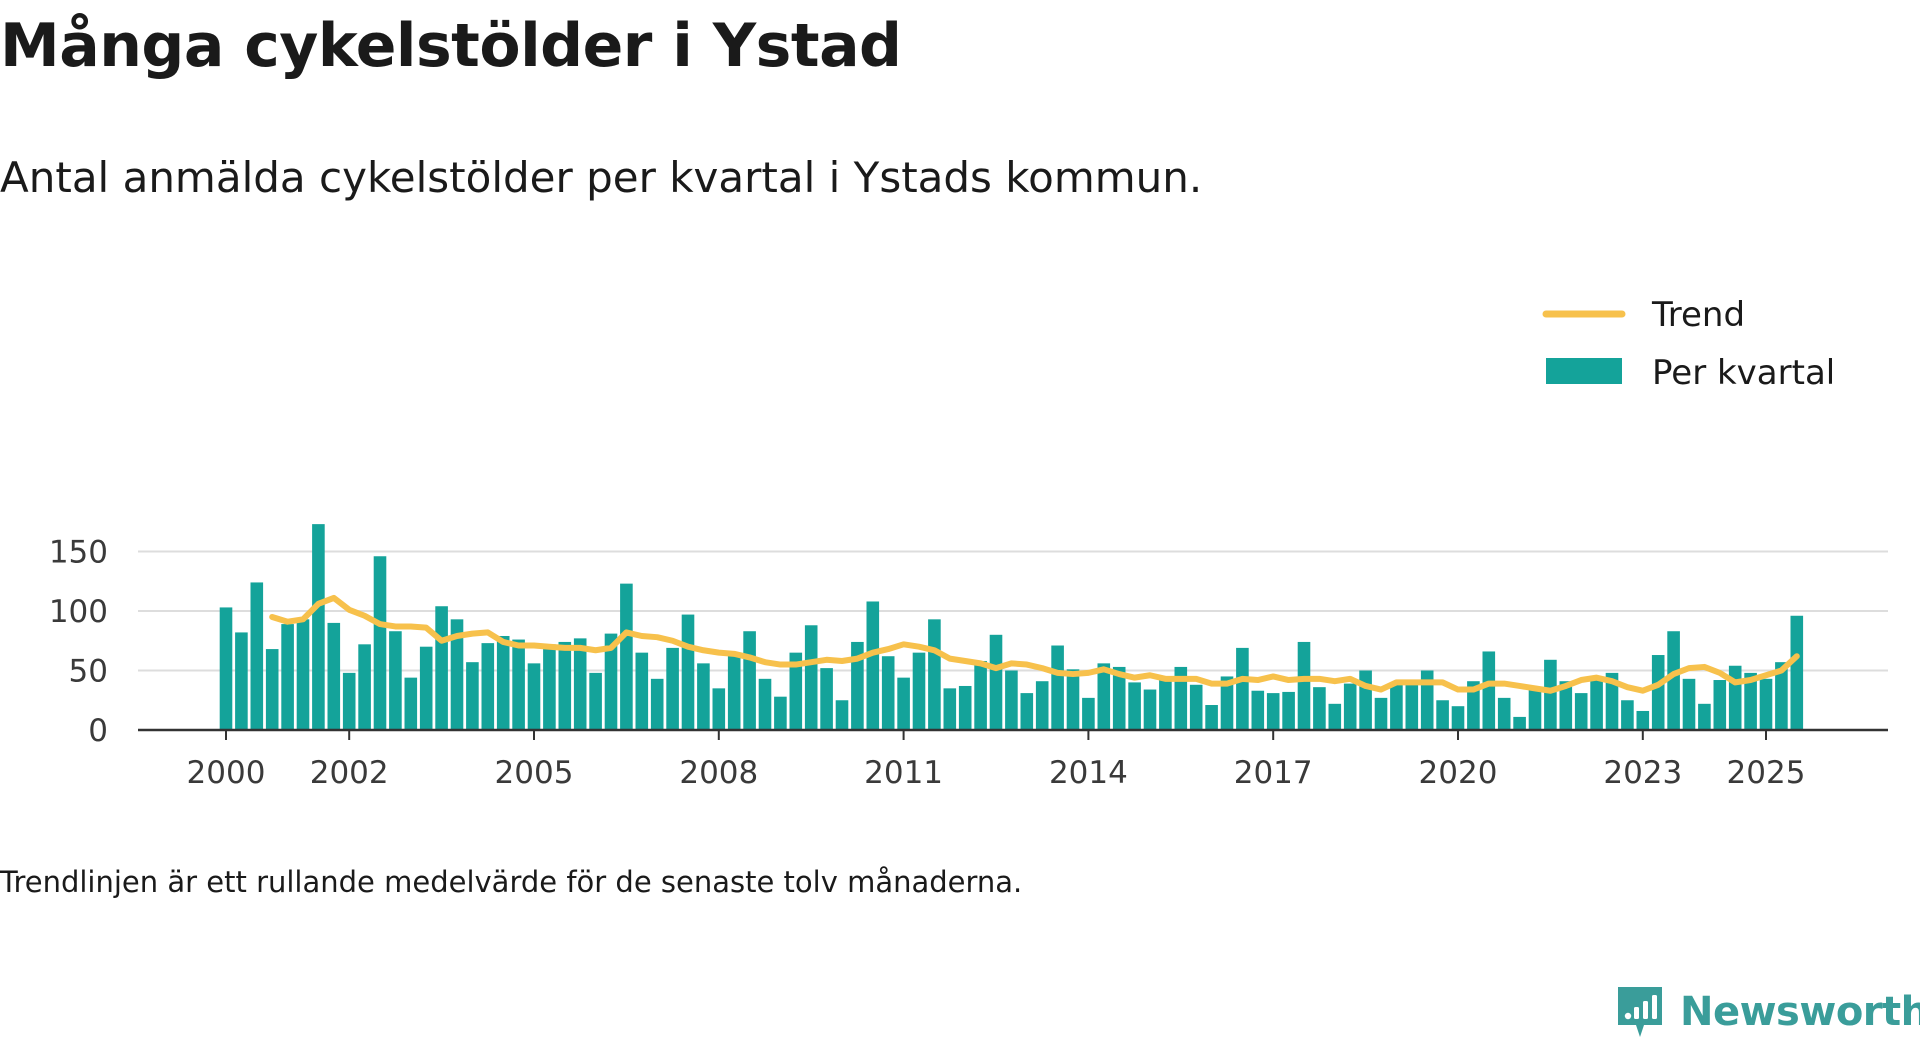 The image size is (1920, 1044). I want to click on x-tick-label: 2002, so click(349, 773).